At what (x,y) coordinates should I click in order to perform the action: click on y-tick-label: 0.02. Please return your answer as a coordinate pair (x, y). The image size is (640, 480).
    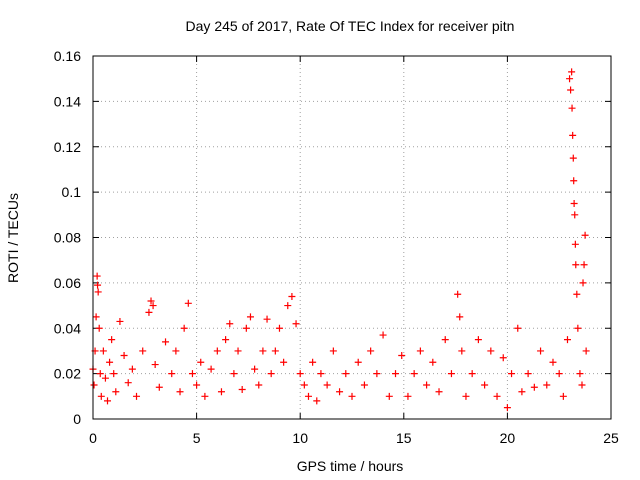
    Looking at the image, I should click on (67, 374).